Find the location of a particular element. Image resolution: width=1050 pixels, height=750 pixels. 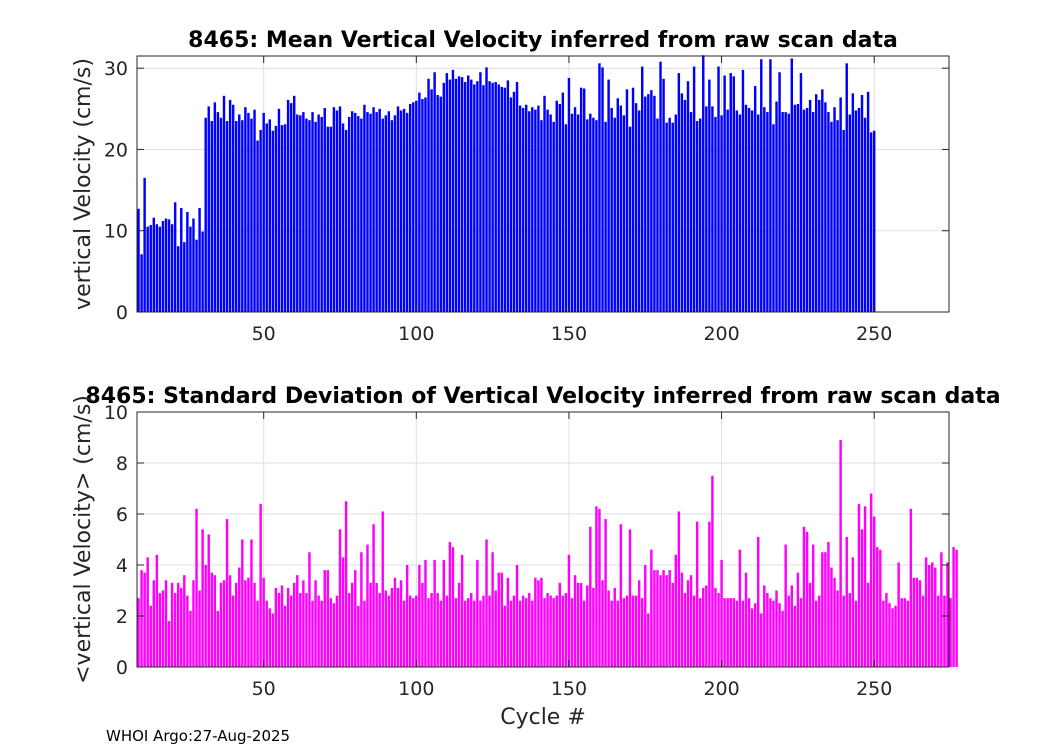

std-y-tick-label: 2 is located at coordinates (122, 617).